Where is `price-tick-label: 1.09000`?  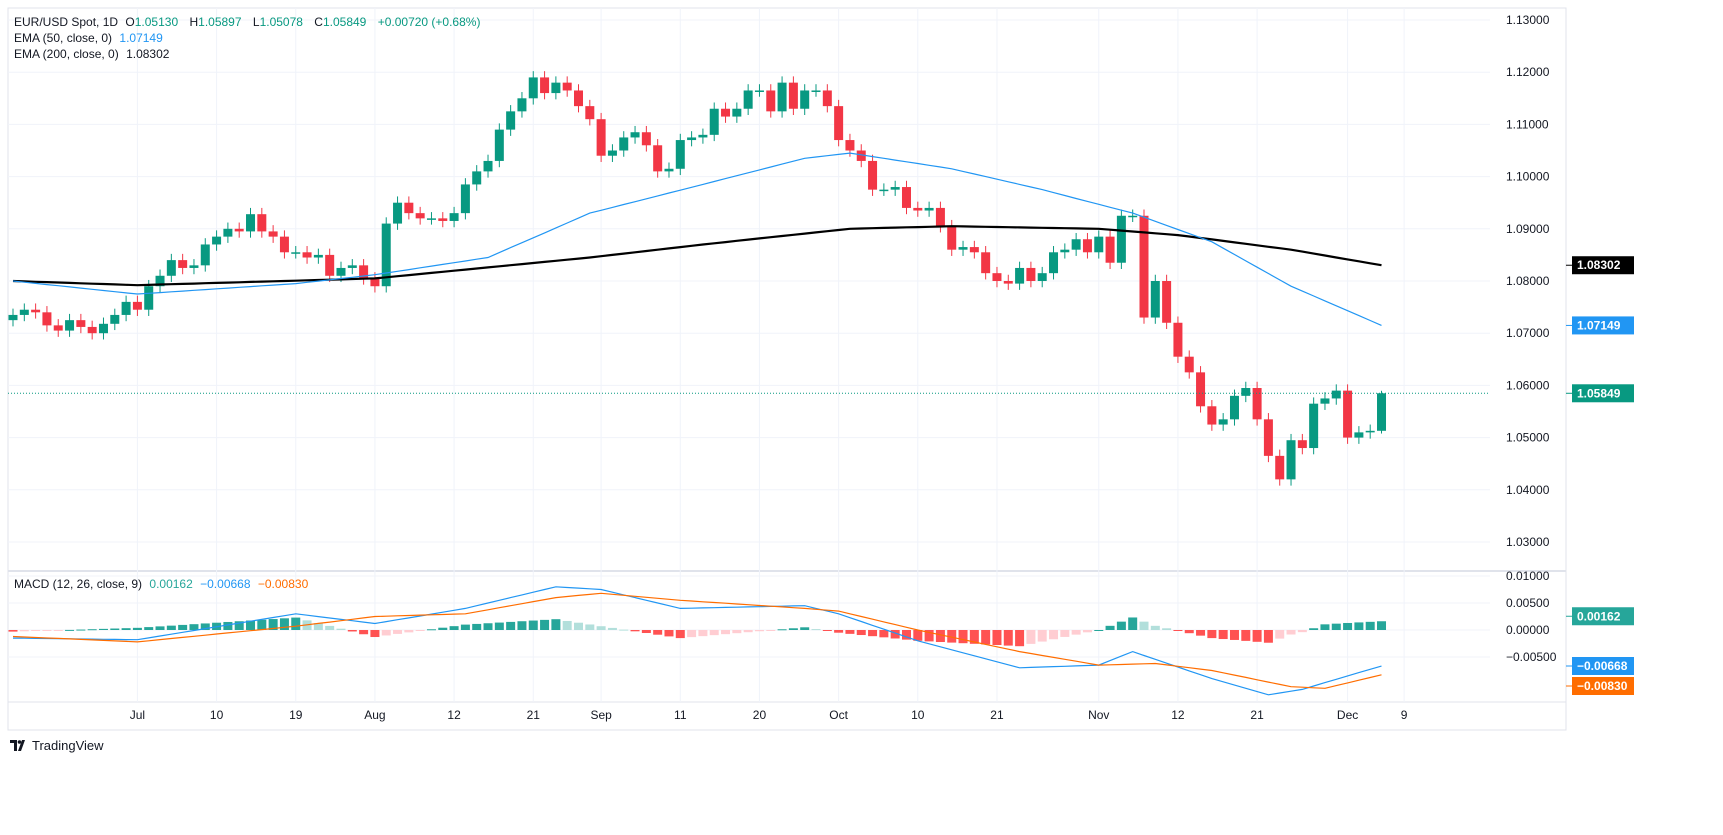
price-tick-label: 1.09000 is located at coordinates (1528, 229).